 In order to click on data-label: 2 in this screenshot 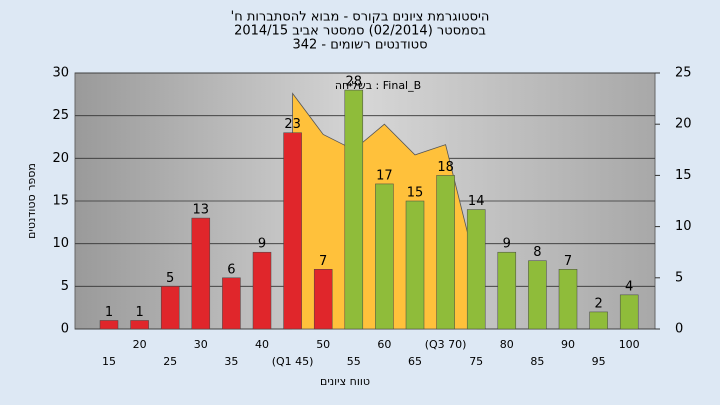, I will do `click(598, 303)`.